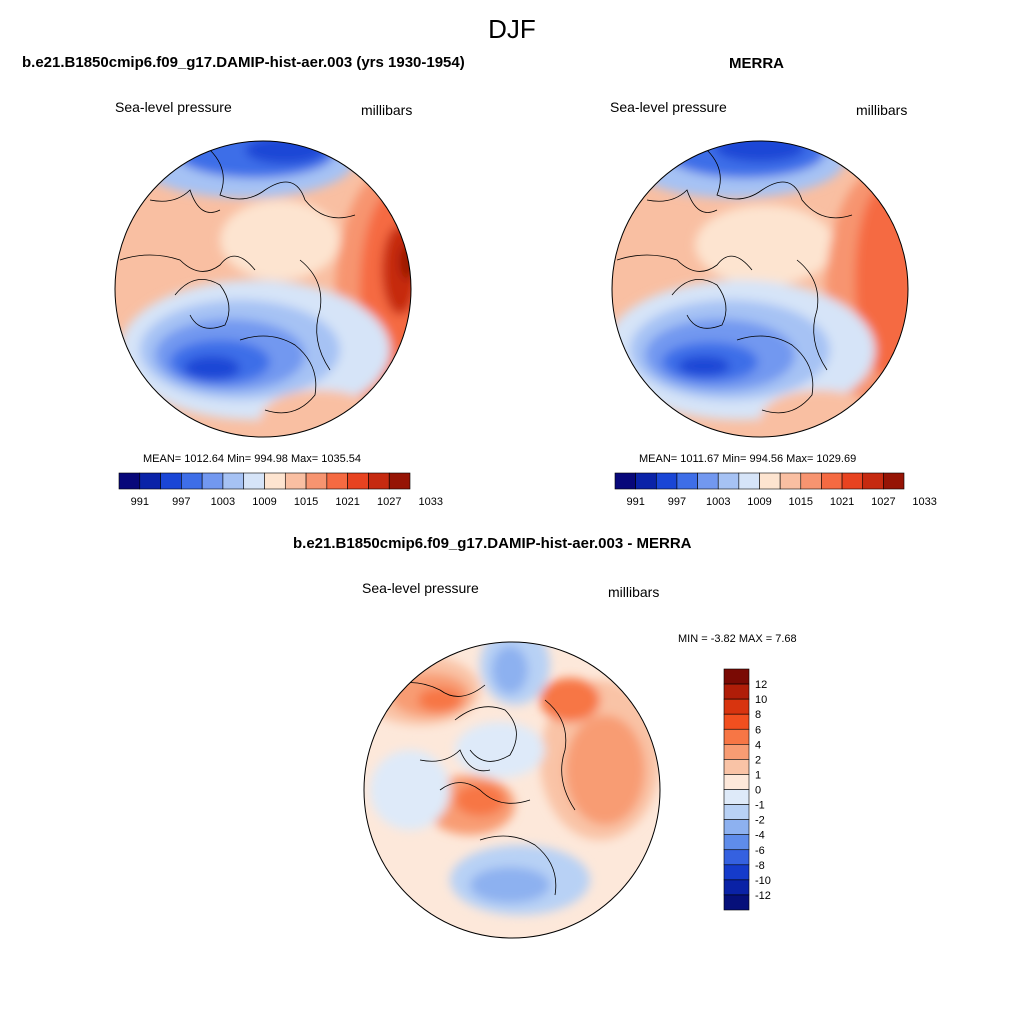  Describe the element at coordinates (760, 866) in the screenshot. I see `diff-colorbar-tick-label: -8` at that location.